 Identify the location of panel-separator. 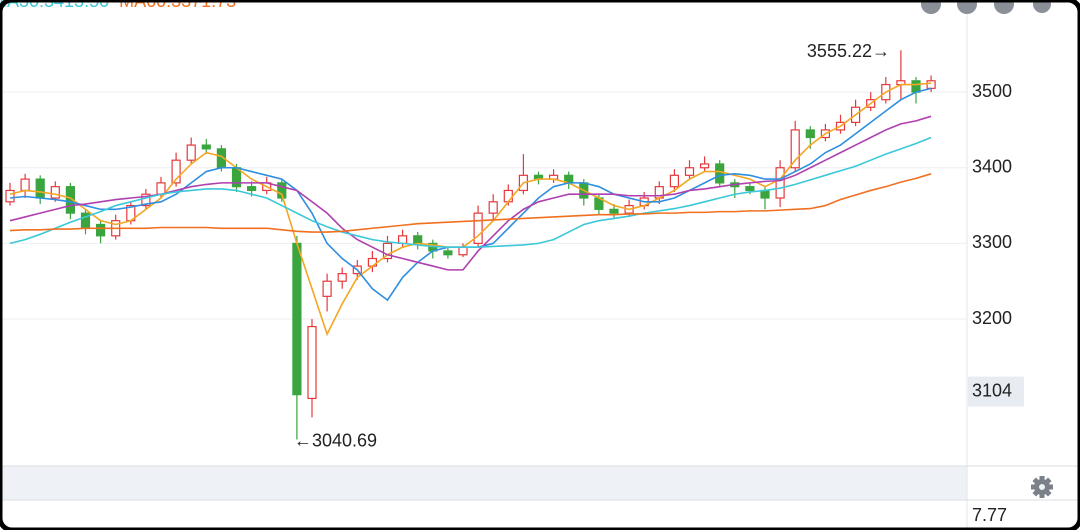
(483, 483).